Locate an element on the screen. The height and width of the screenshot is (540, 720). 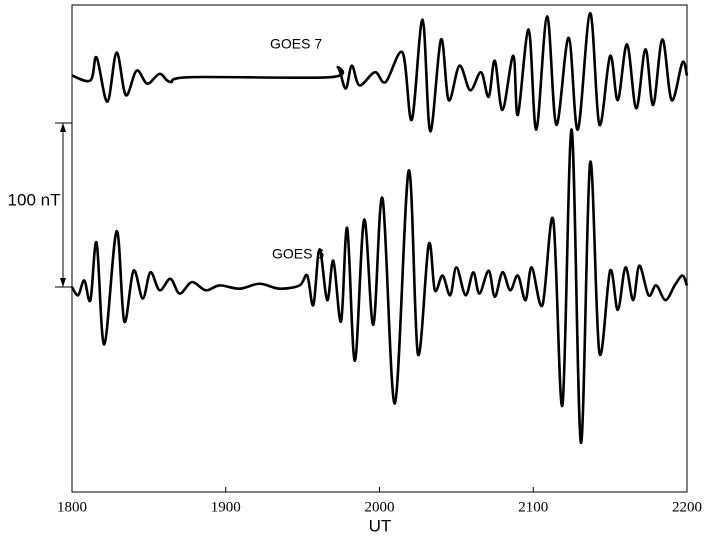
x-axis-label: UT is located at coordinates (380, 525).